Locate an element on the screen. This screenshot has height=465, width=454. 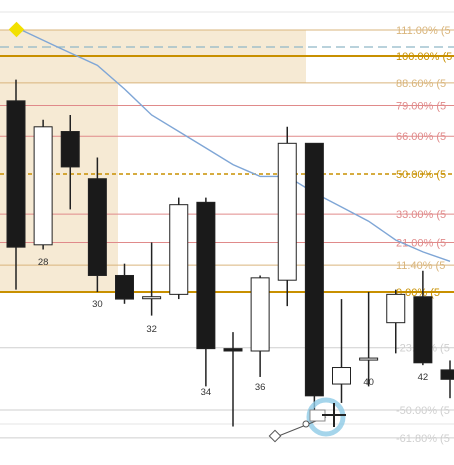
crosshair-drawing-tool is located at coordinates (307, 420).